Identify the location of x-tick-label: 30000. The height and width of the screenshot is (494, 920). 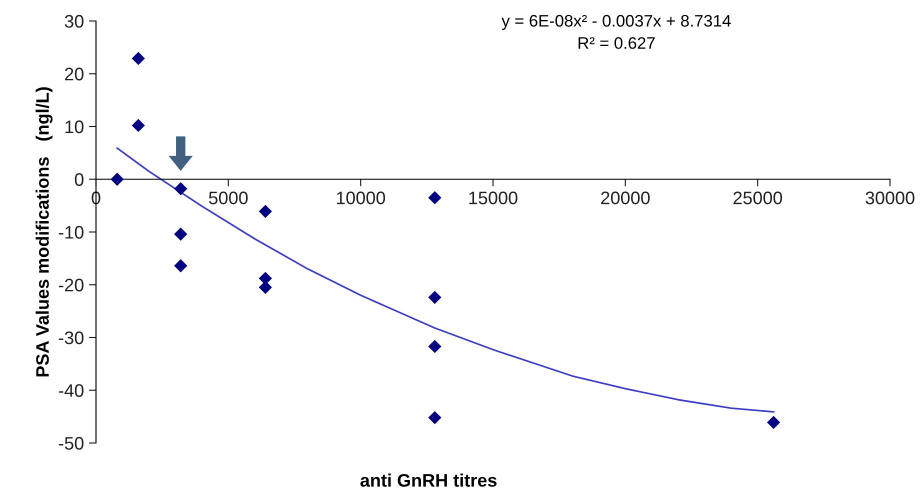
(890, 198).